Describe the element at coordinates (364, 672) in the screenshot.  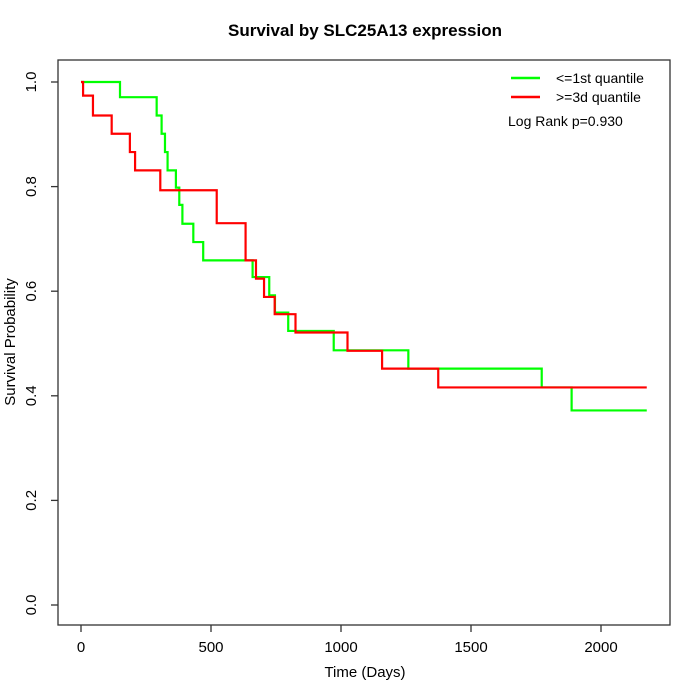
I see `x-axis-label: Time (Days)` at that location.